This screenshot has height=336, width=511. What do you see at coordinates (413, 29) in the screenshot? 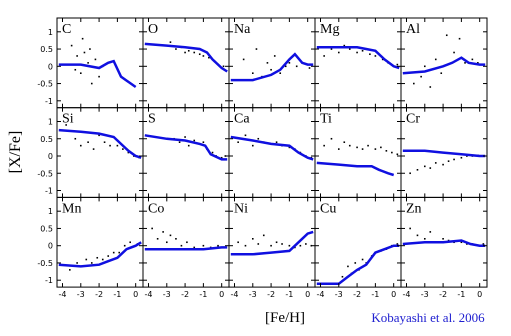
I see `panel-title: Al` at bounding box center [413, 29].